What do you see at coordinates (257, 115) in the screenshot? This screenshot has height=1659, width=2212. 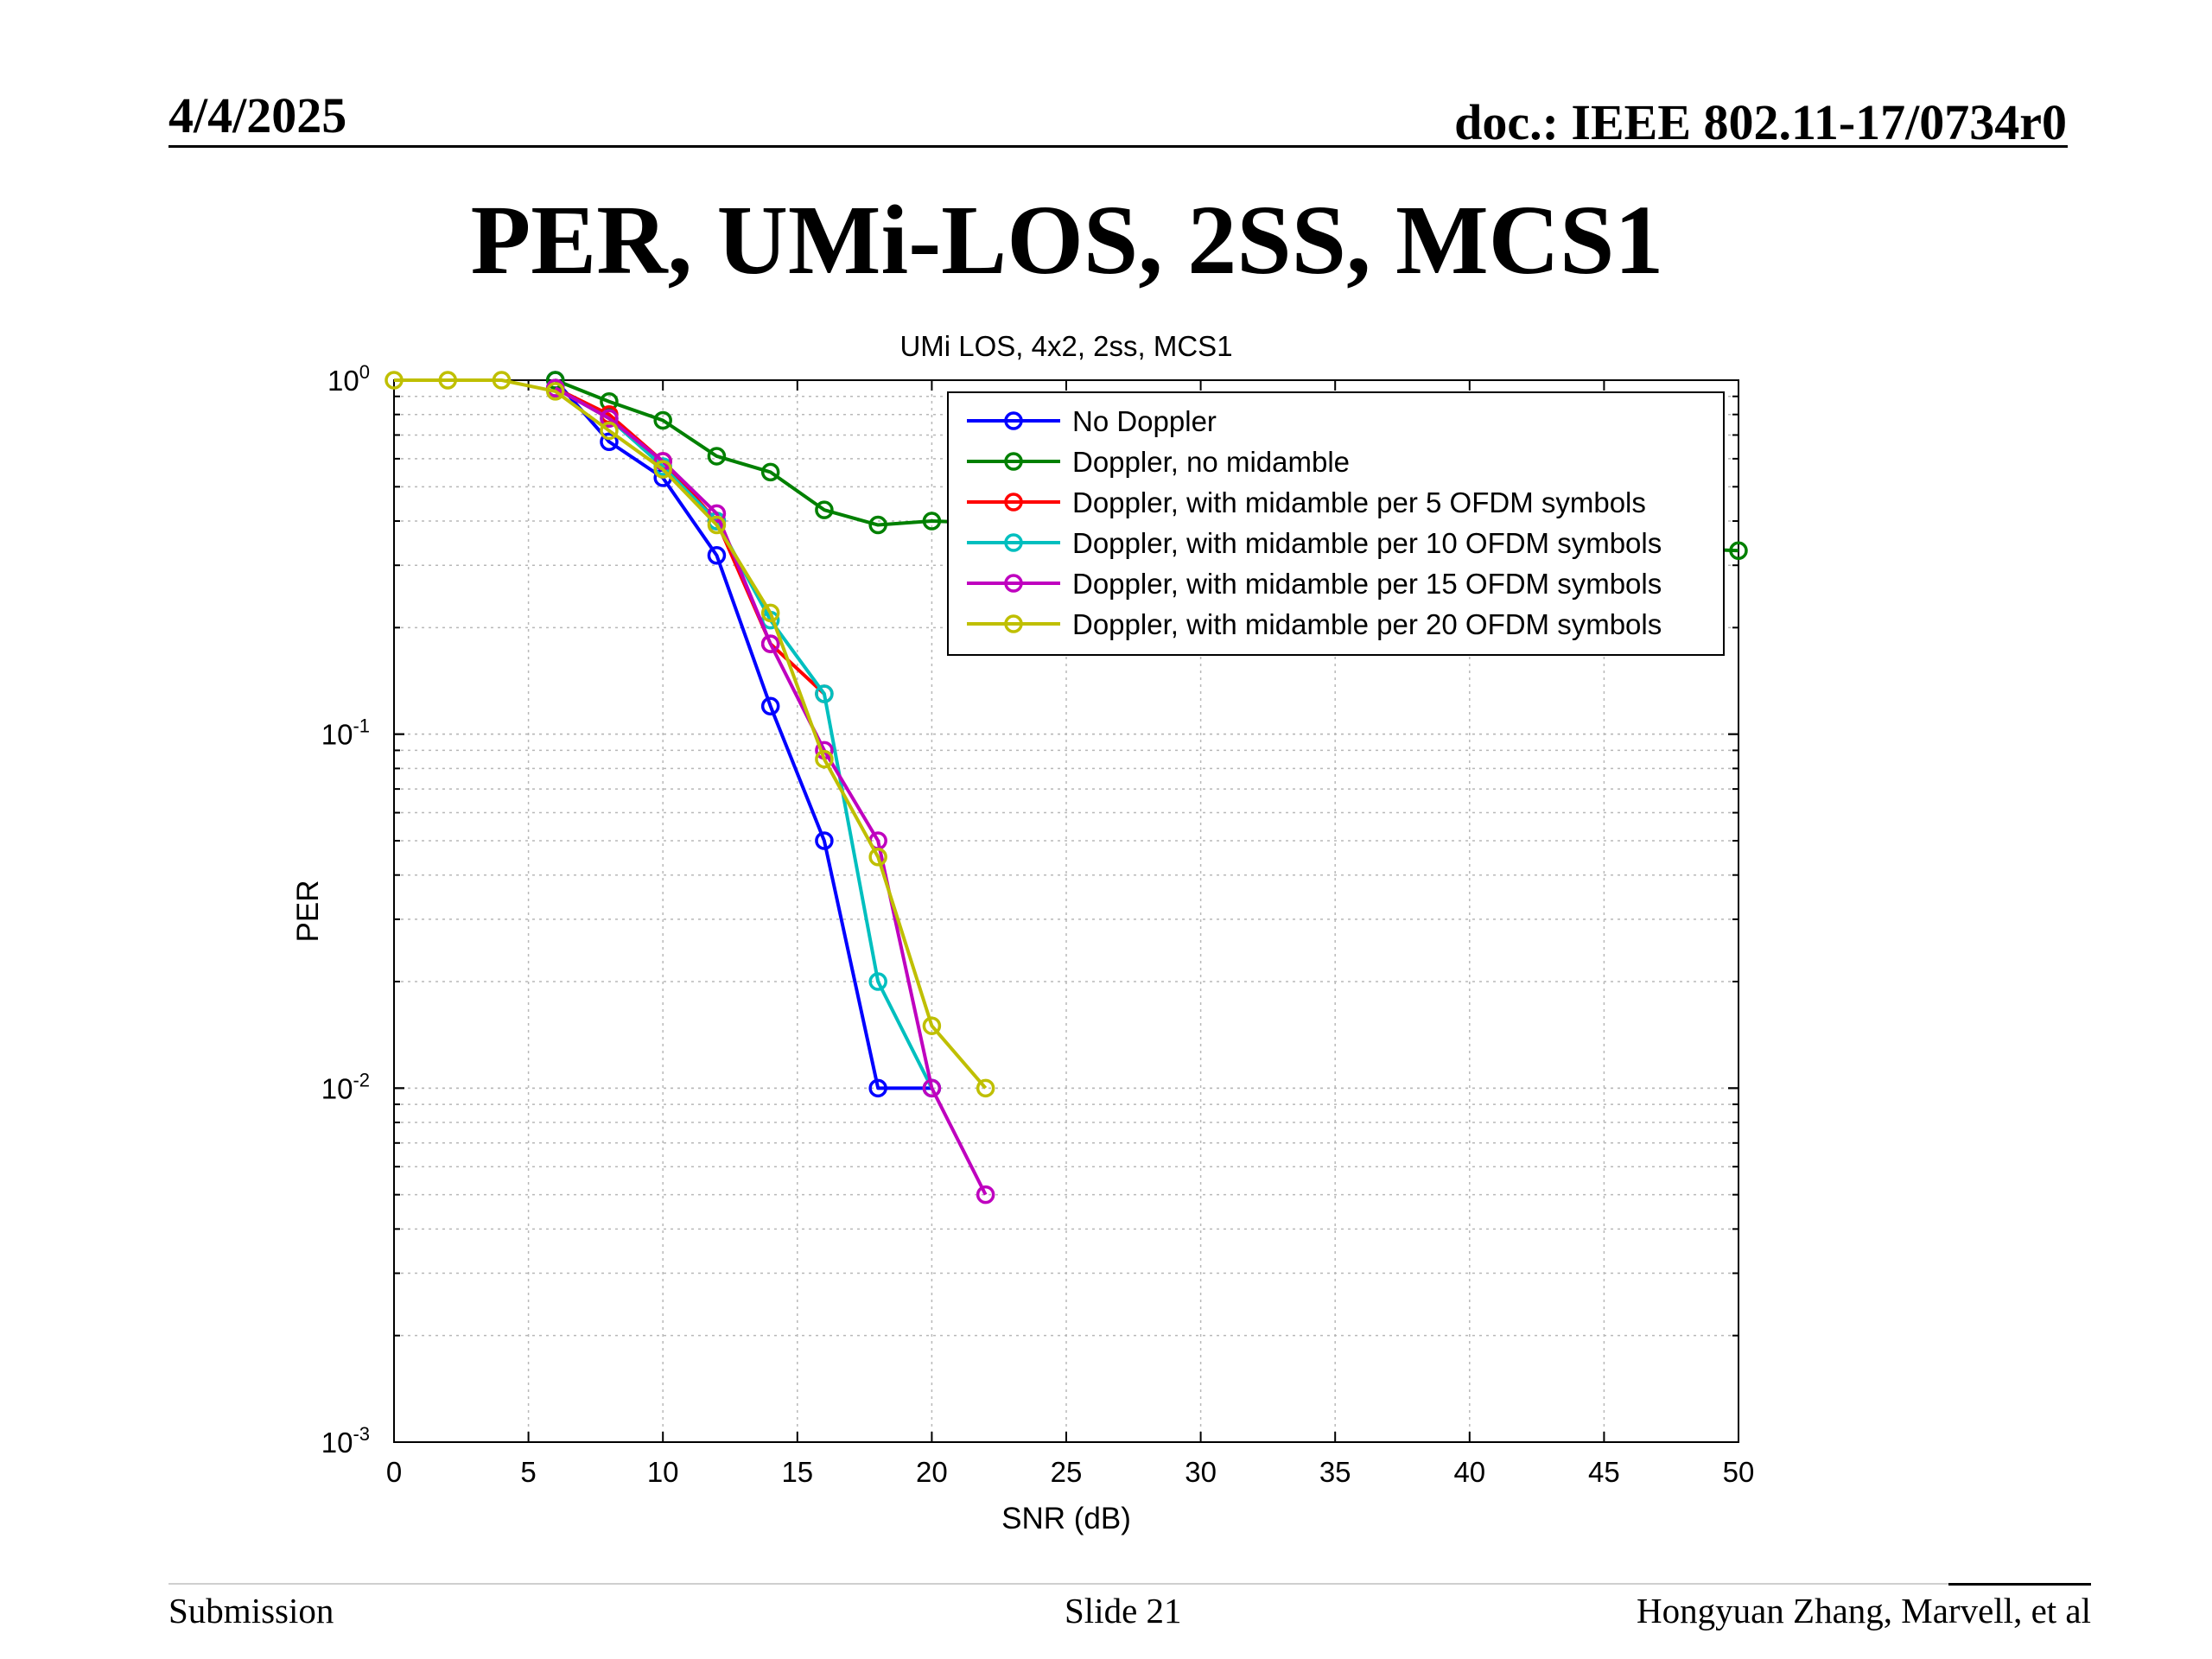 I see `header-date: 4/4/2025` at bounding box center [257, 115].